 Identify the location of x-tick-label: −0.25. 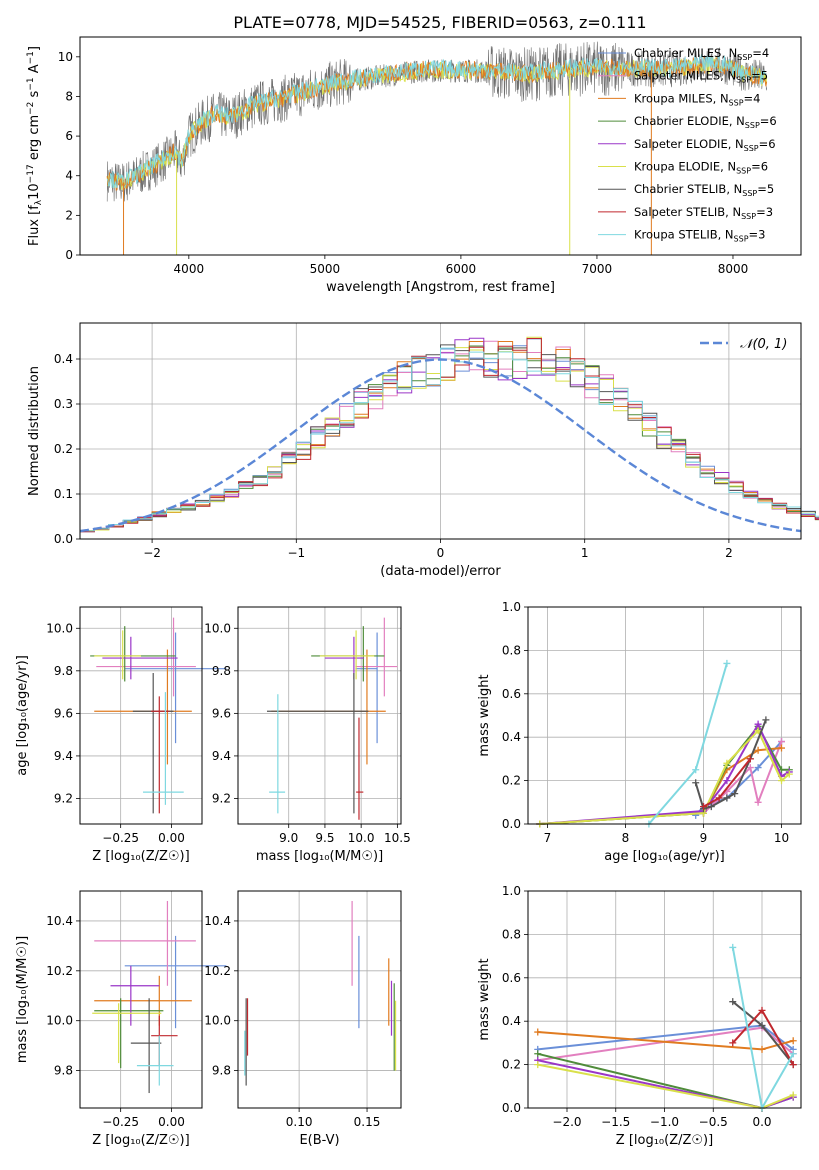
(120, 838).